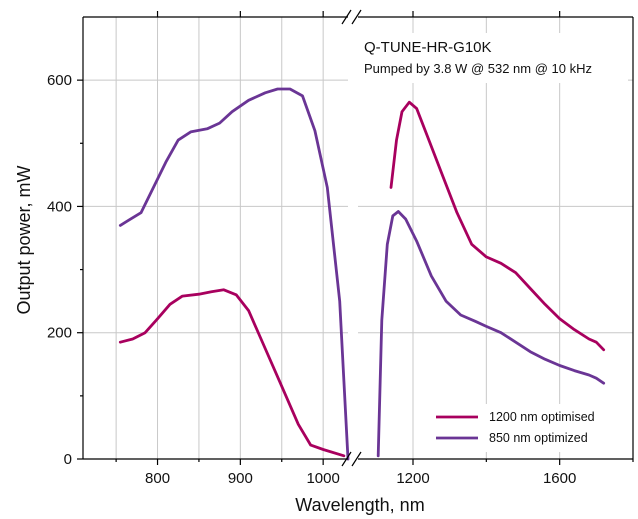  Describe the element at coordinates (240, 478) in the screenshot. I see `x-tick-label: 900` at that location.